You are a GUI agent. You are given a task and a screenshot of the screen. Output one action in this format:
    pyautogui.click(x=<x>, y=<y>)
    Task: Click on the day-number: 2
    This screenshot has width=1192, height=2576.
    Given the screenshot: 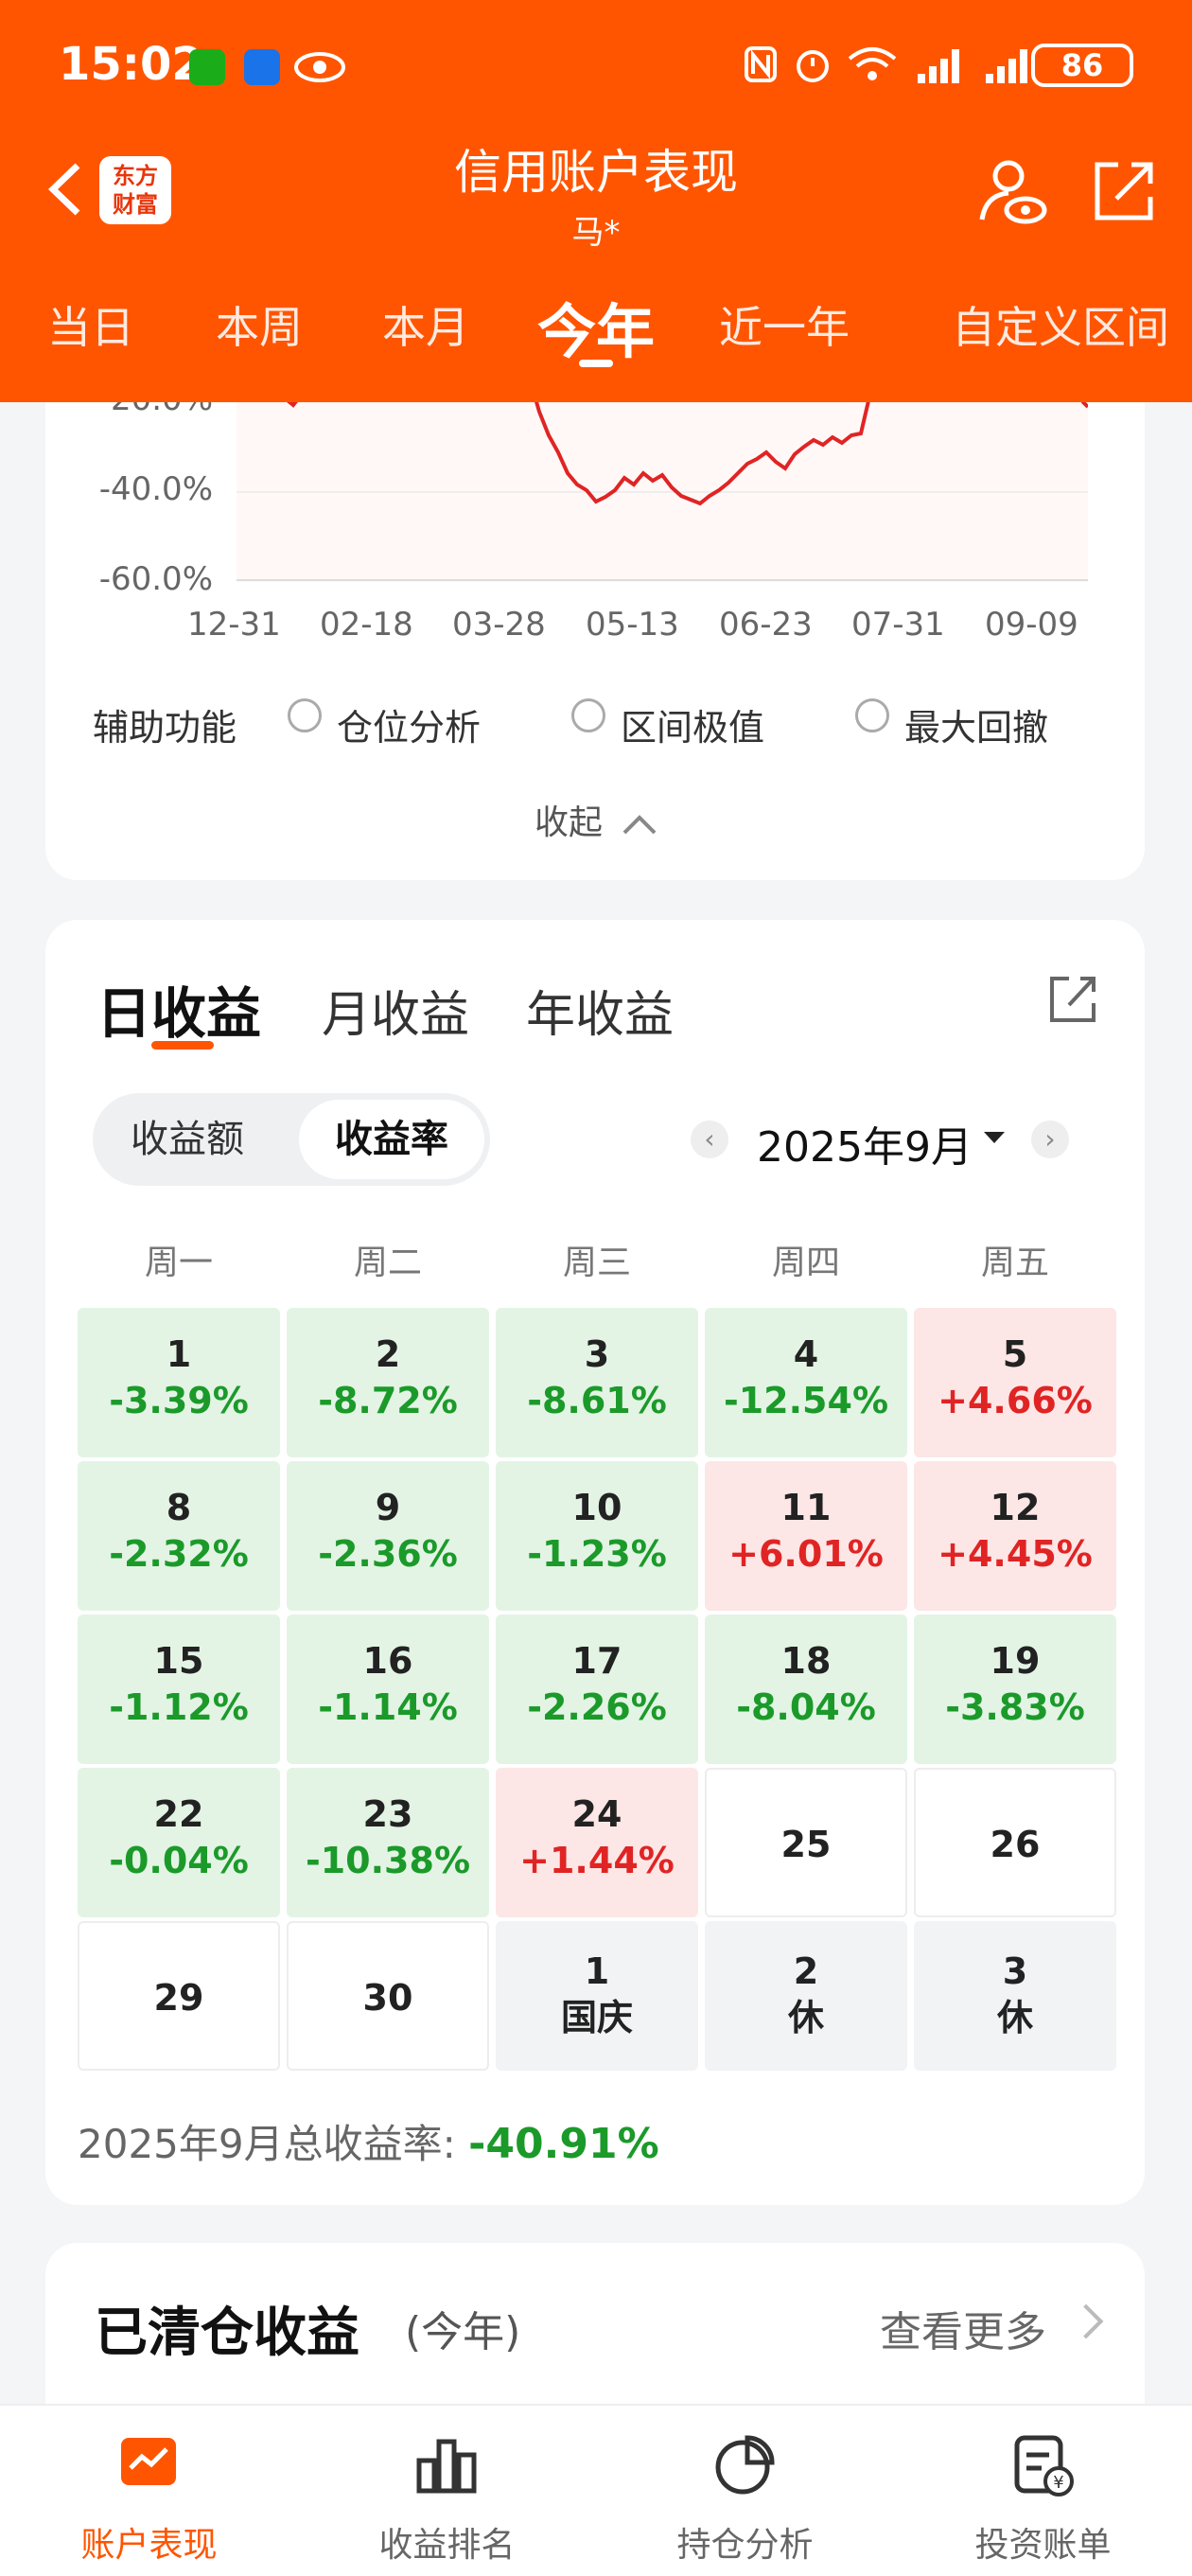 What is the action you would take?
    pyautogui.click(x=388, y=1354)
    